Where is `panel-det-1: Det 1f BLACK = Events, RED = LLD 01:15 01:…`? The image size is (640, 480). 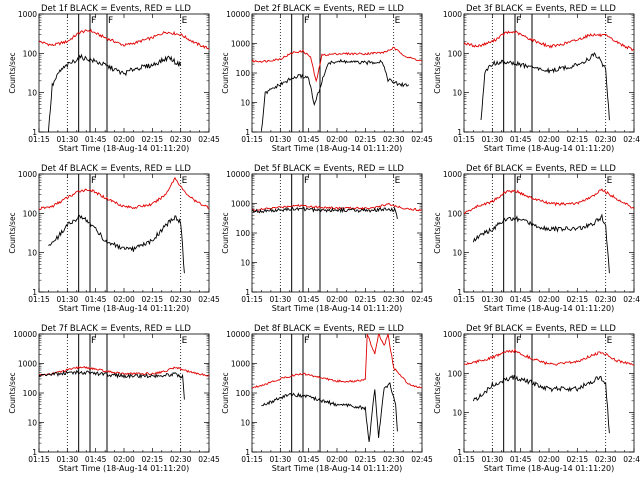
panel-det-1: Det 1f BLACK = Events, RED = LLD 01:15 01:… is located at coordinates (114, 78).